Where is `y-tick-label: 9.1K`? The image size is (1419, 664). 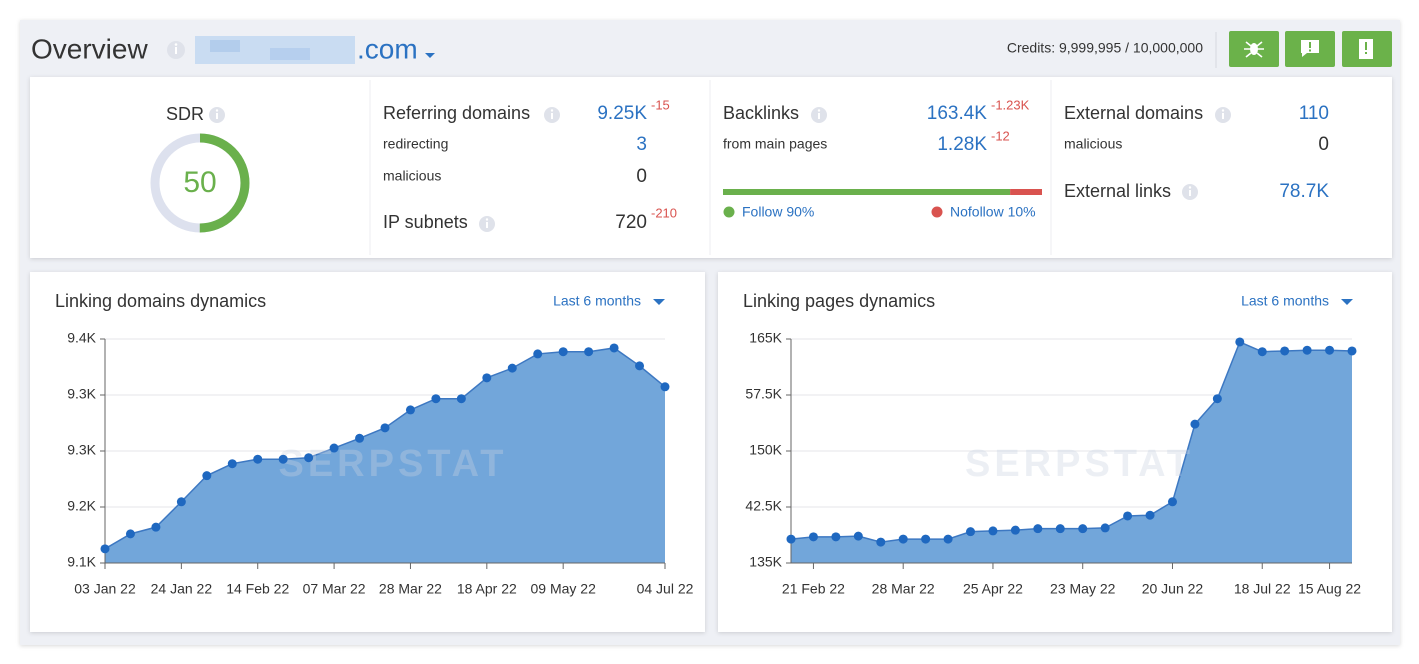
y-tick-label: 9.1K is located at coordinates (81, 562).